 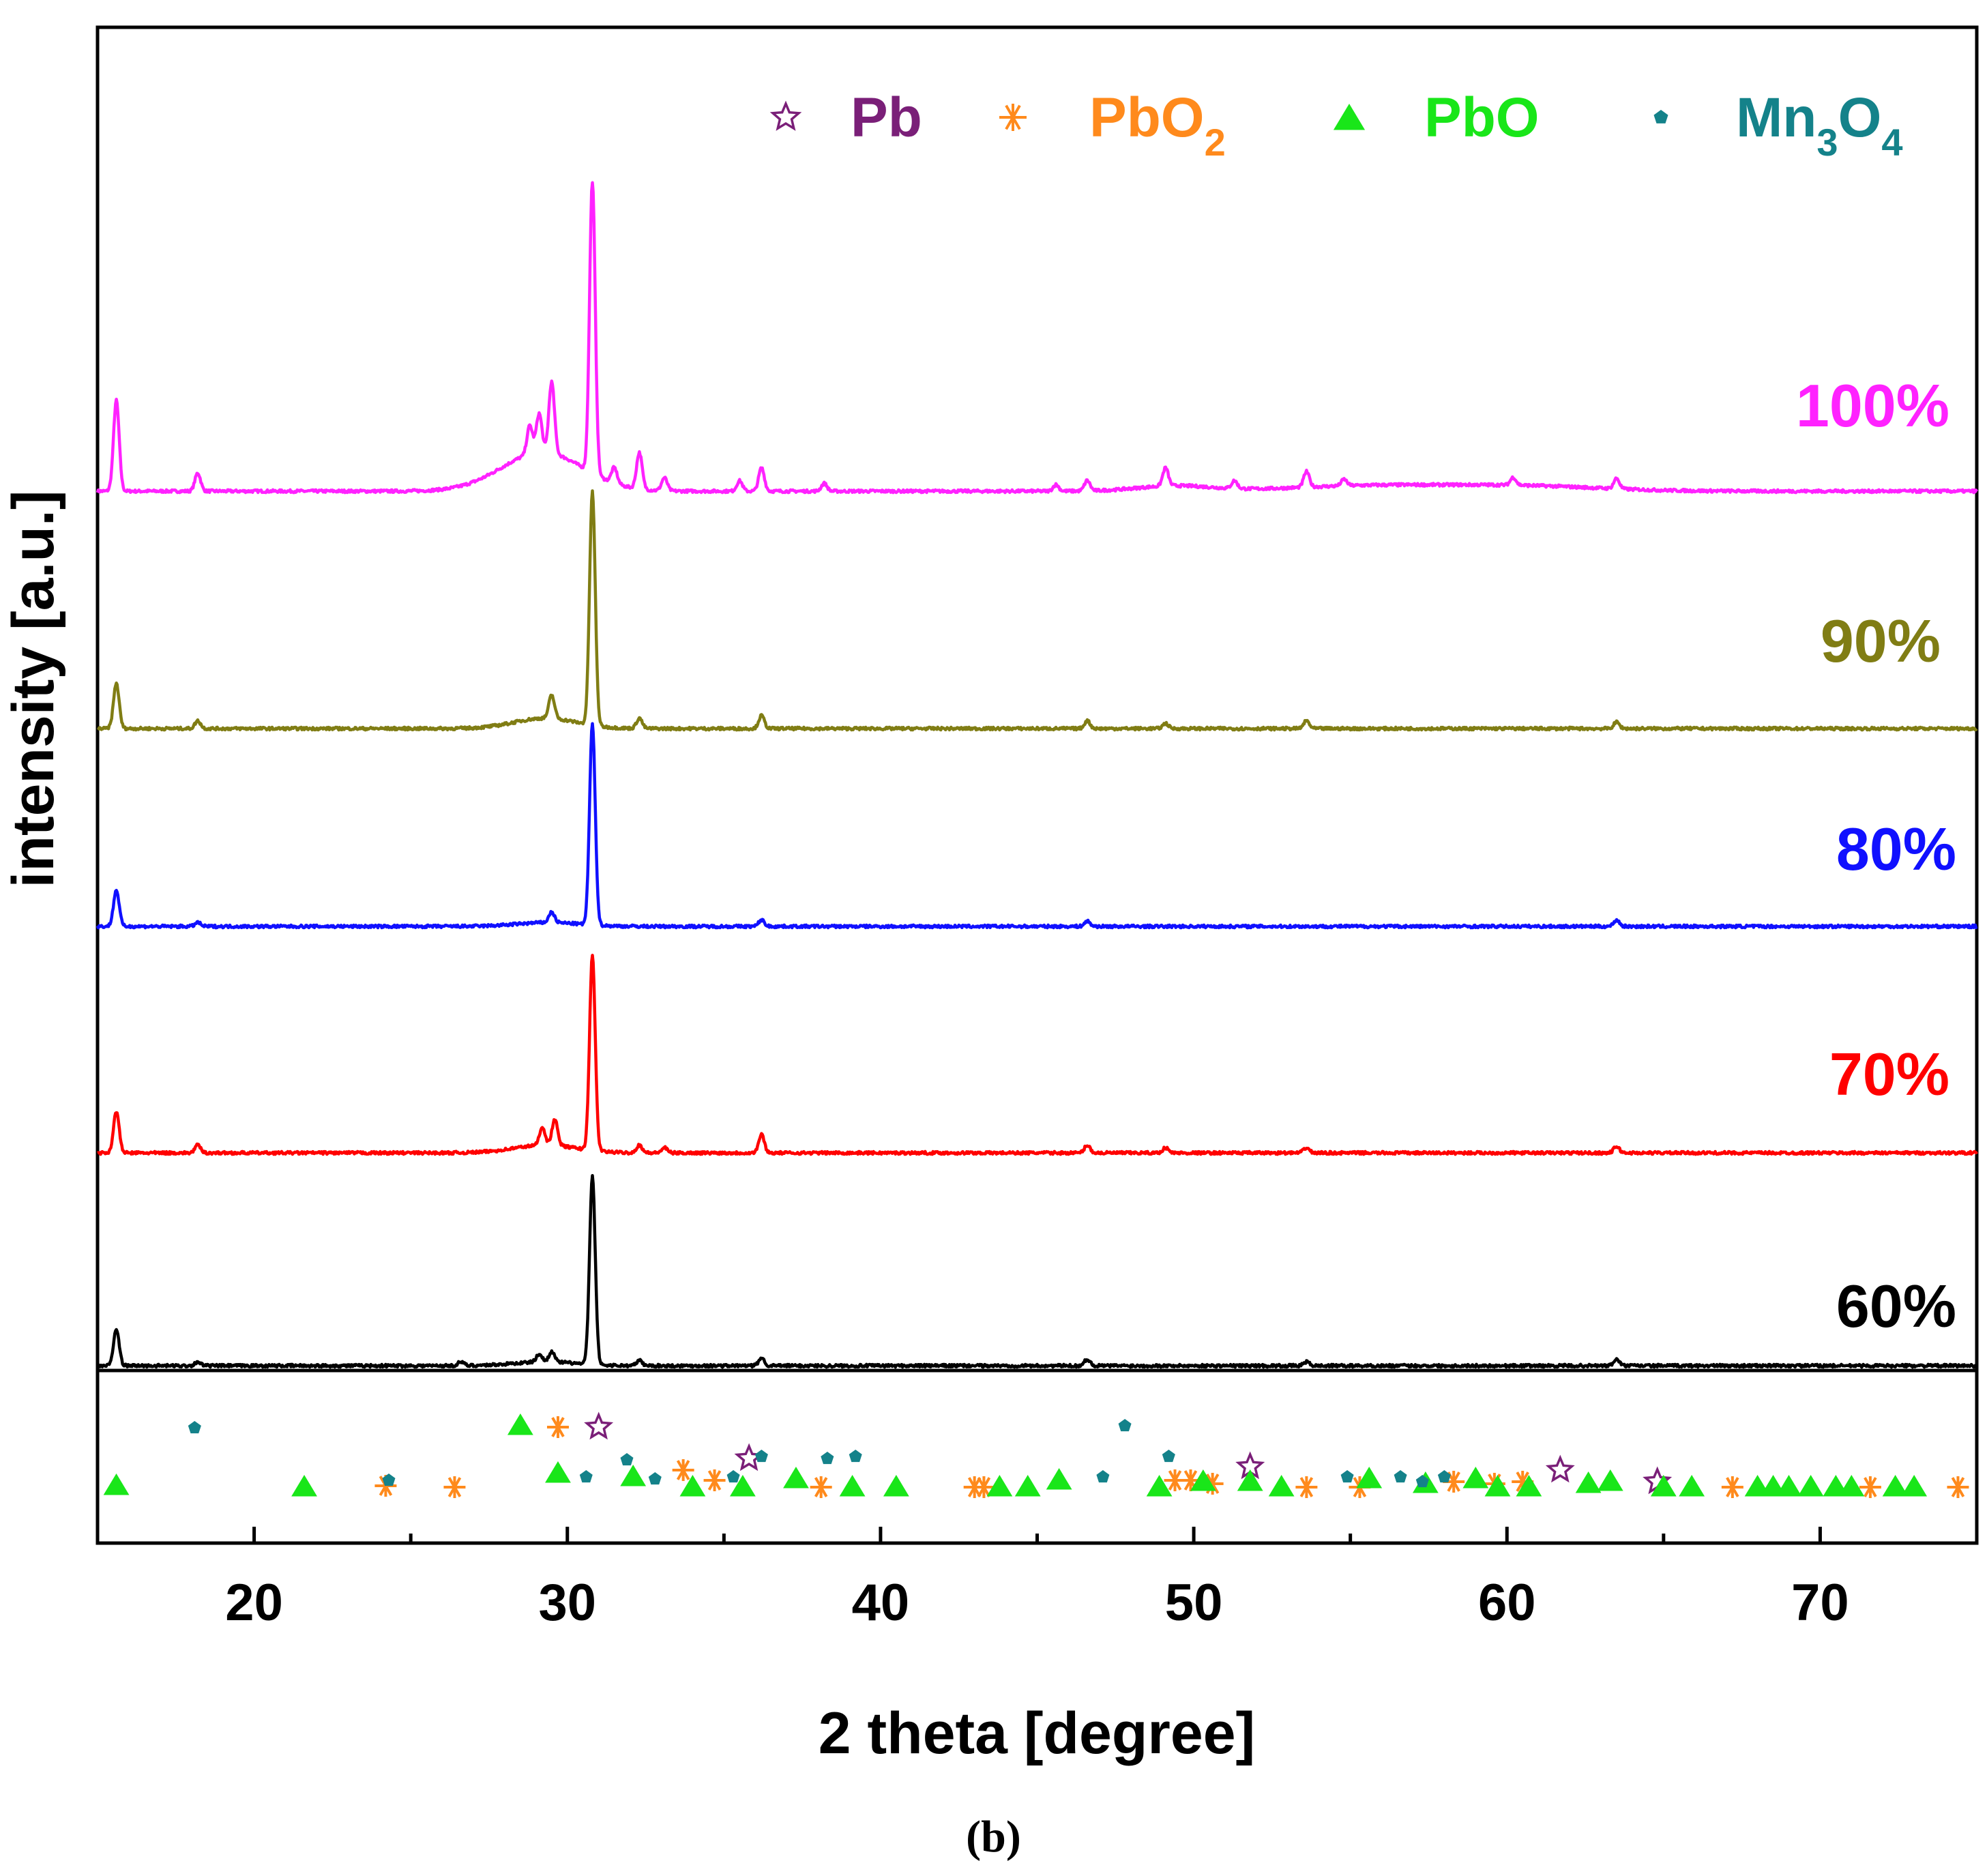 I want to click on reference-markers, so click(x=1036, y=1455).